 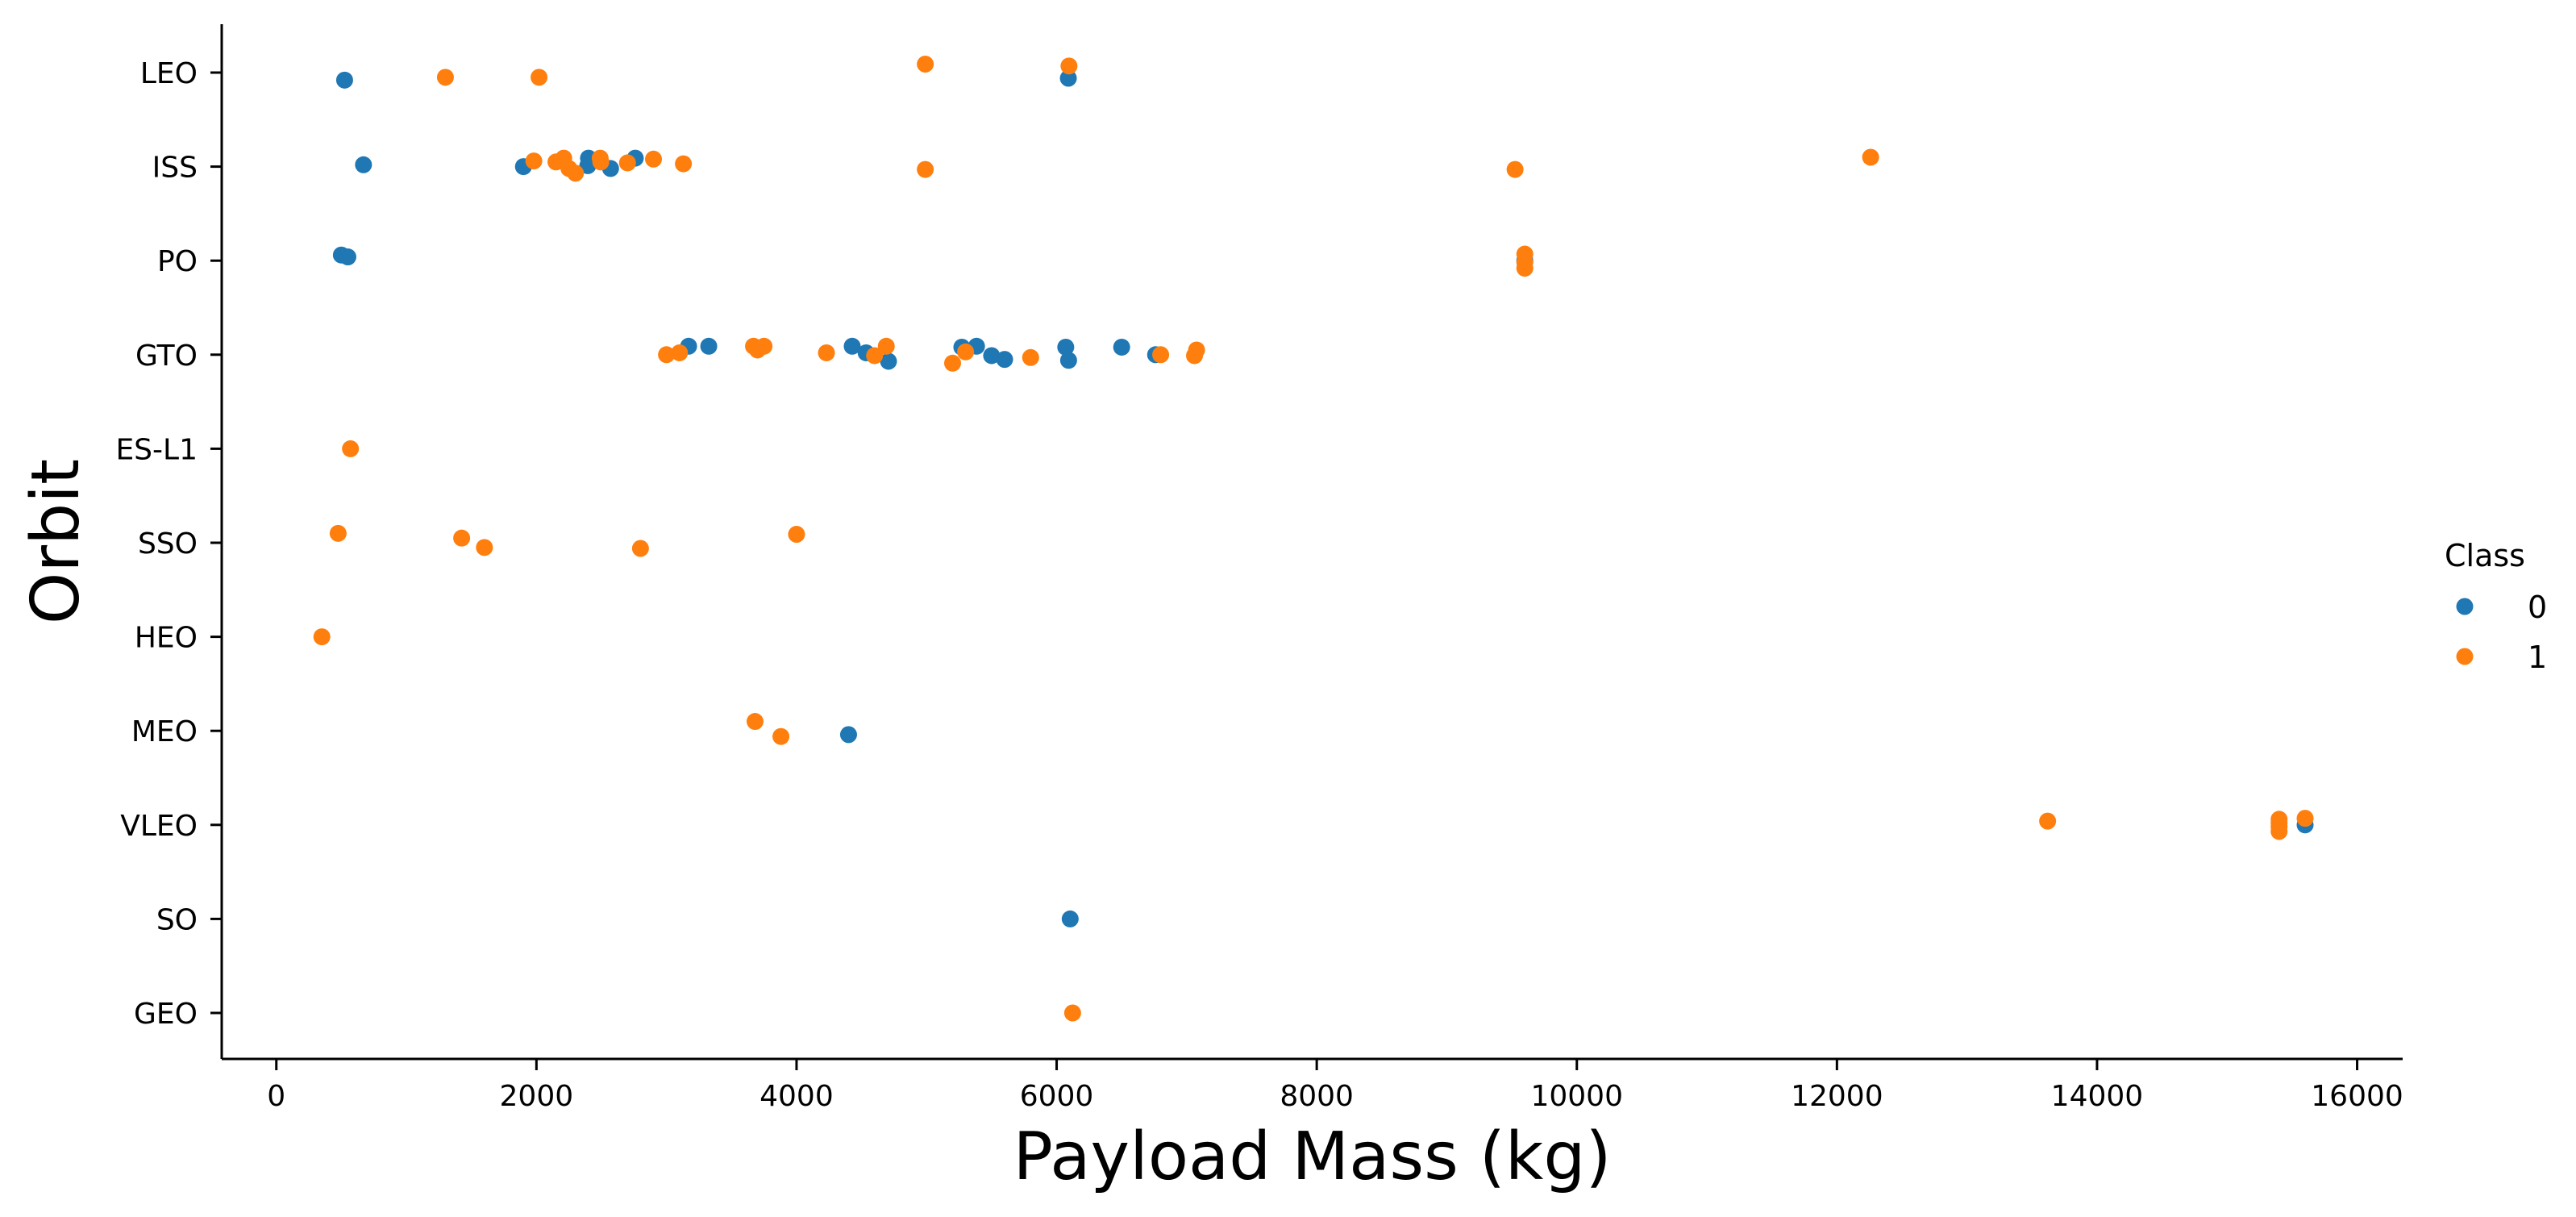 I want to click on x-tick-label: 12000, so click(x=1837, y=1096).